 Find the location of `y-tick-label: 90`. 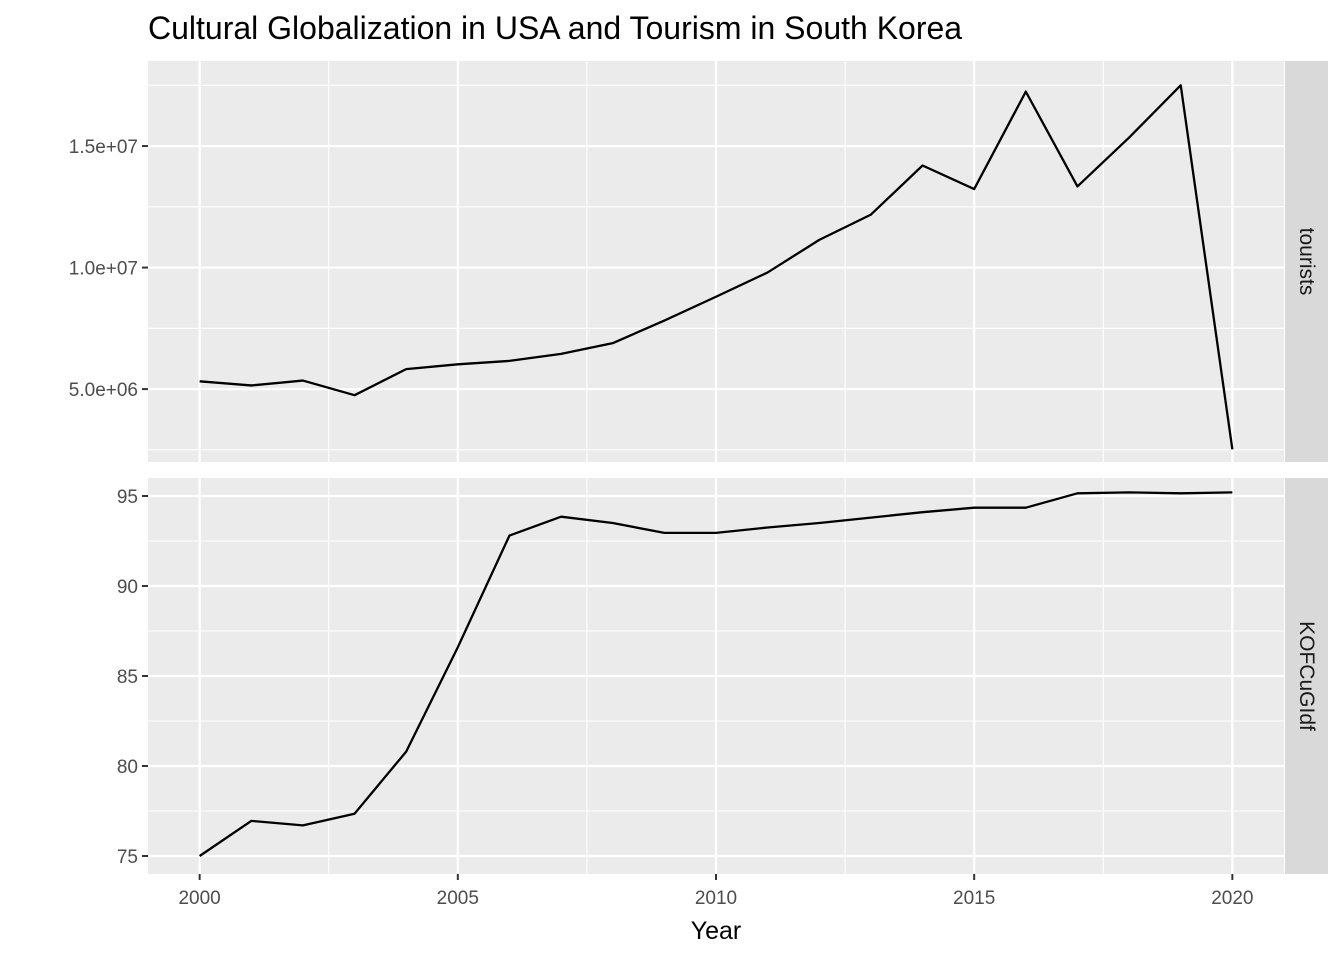

y-tick-label: 90 is located at coordinates (127, 587).